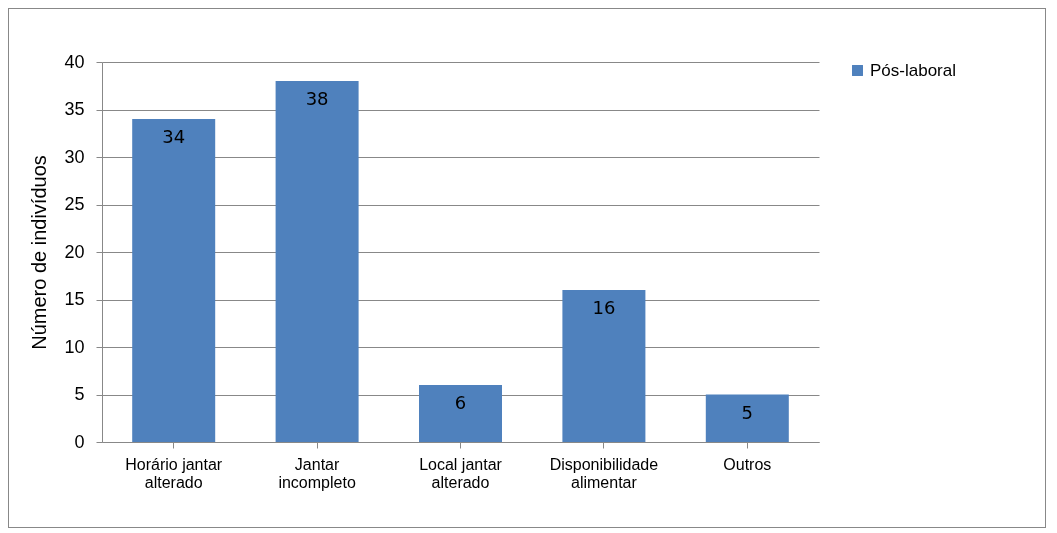  I want to click on y-tick-label: 15, so click(74, 299).